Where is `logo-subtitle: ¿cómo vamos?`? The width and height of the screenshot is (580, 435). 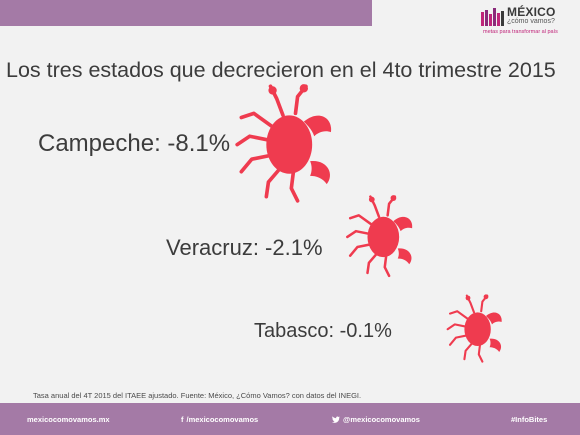
logo-subtitle: ¿cómo vamos? is located at coordinates (531, 21).